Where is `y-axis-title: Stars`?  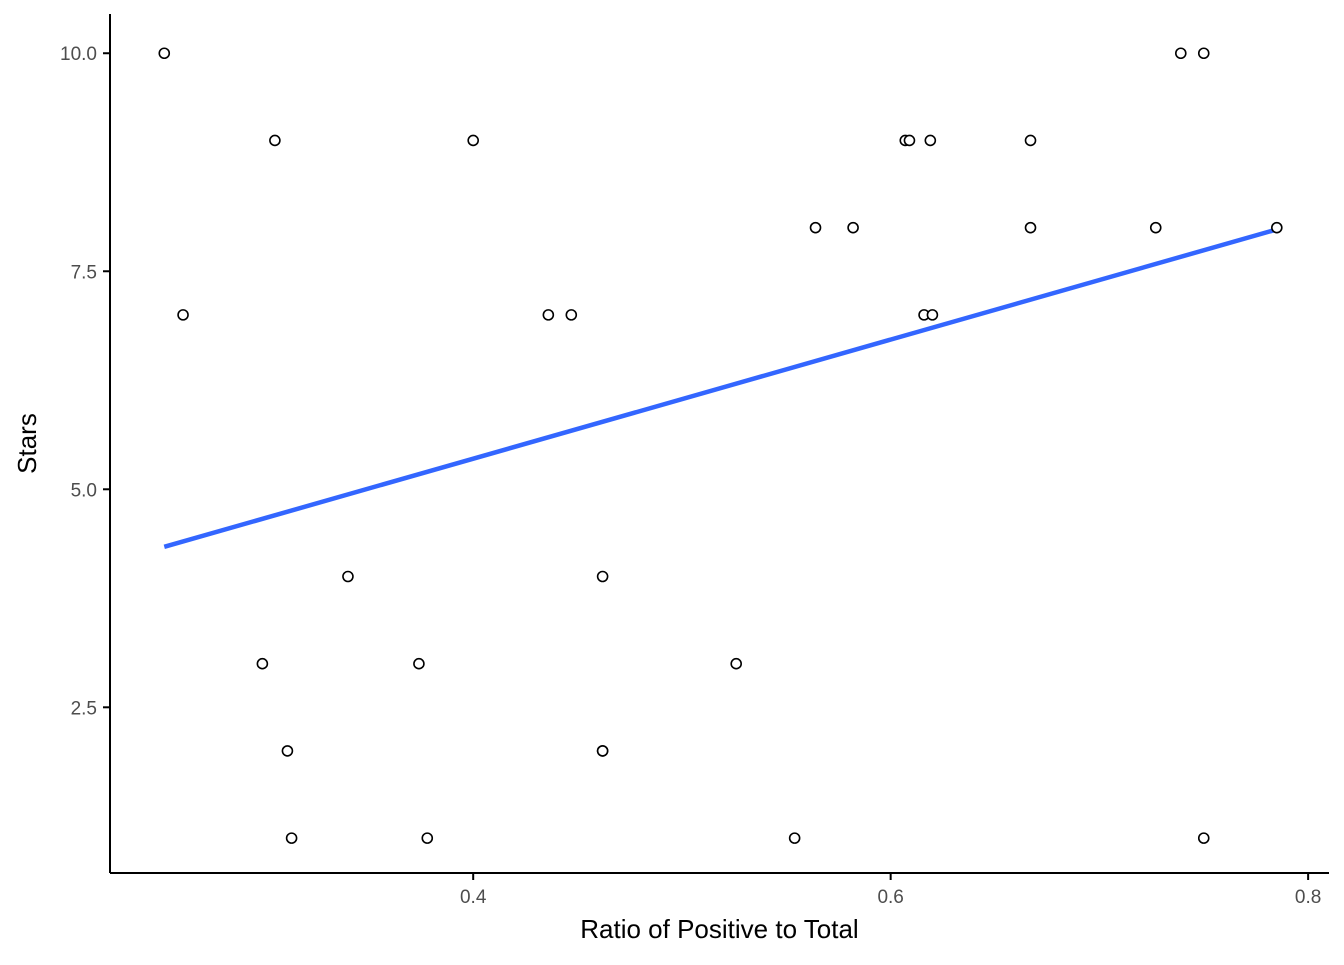
y-axis-title: Stars is located at coordinates (27, 443).